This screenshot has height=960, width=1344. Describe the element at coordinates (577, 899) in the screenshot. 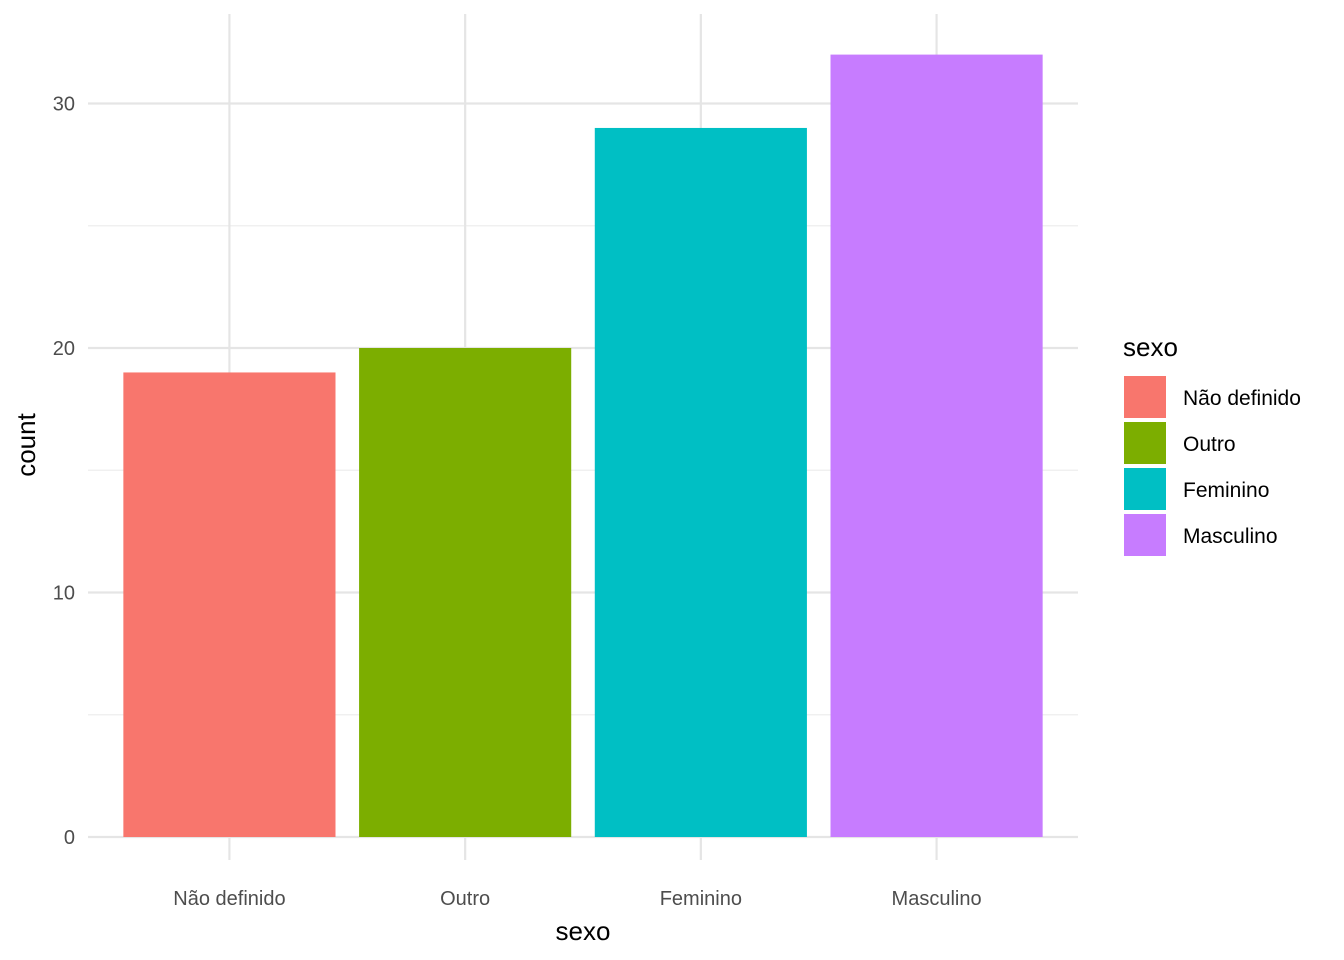

I see `x-axis-ticks: Não definido Outro Feminino Masculino` at that location.